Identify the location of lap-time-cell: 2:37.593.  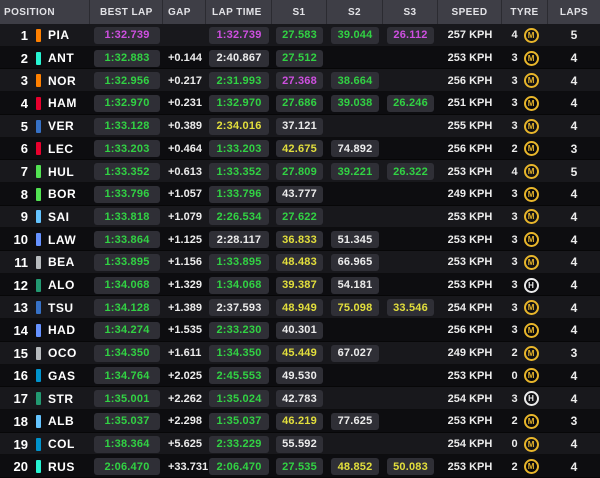
(239, 307).